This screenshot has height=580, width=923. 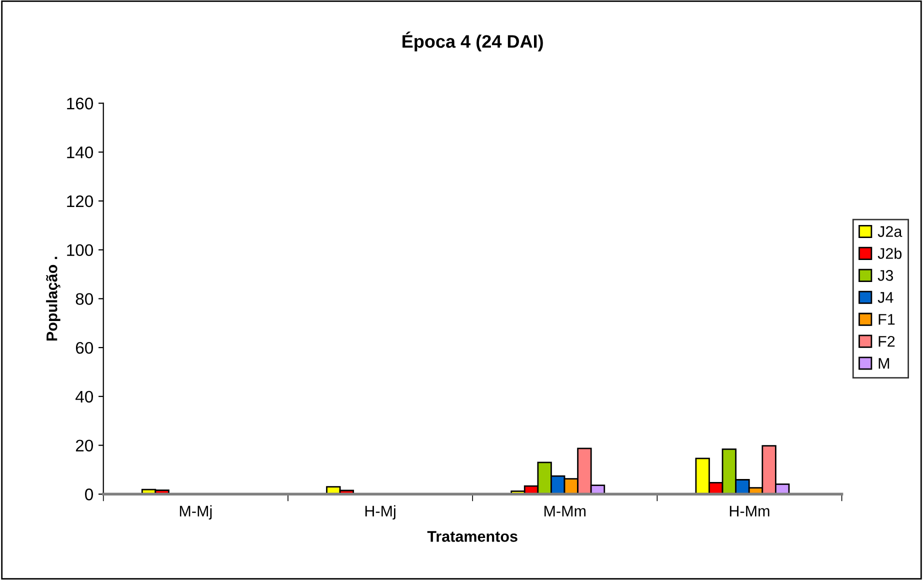 I want to click on legend-label: J4, so click(x=886, y=297).